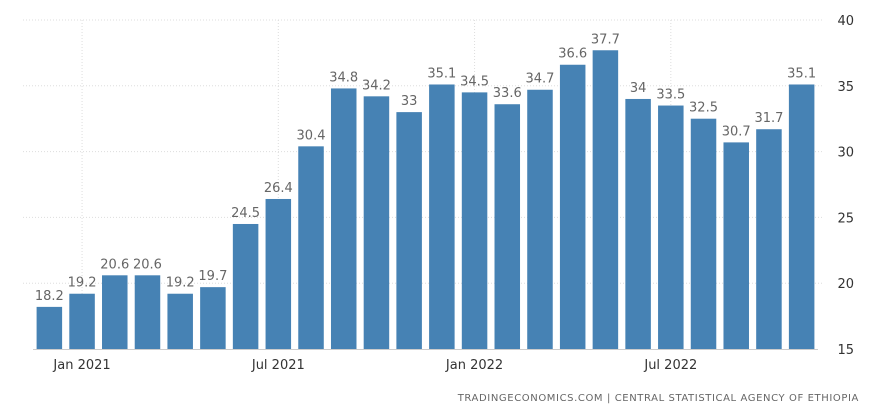  I want to click on y-tick-label: 40, so click(845, 21).